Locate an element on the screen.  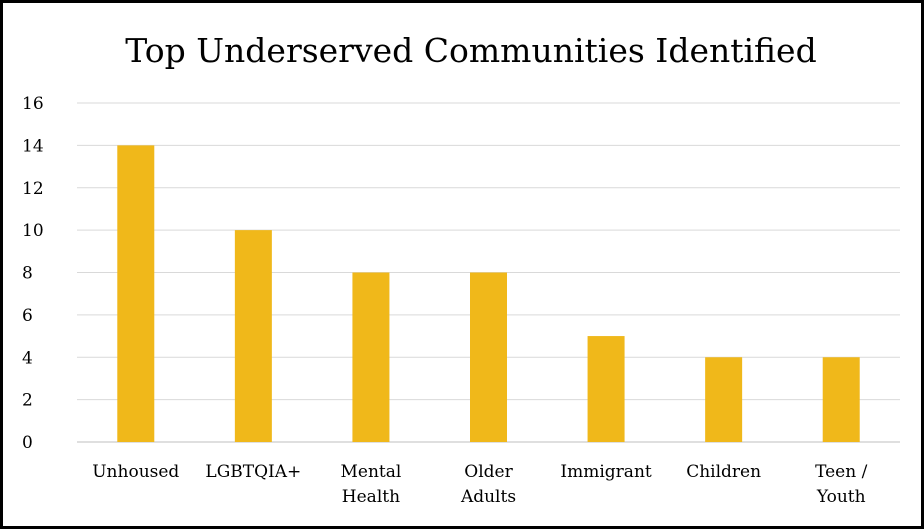
x-tick-label: Immigrant is located at coordinates (605, 472).